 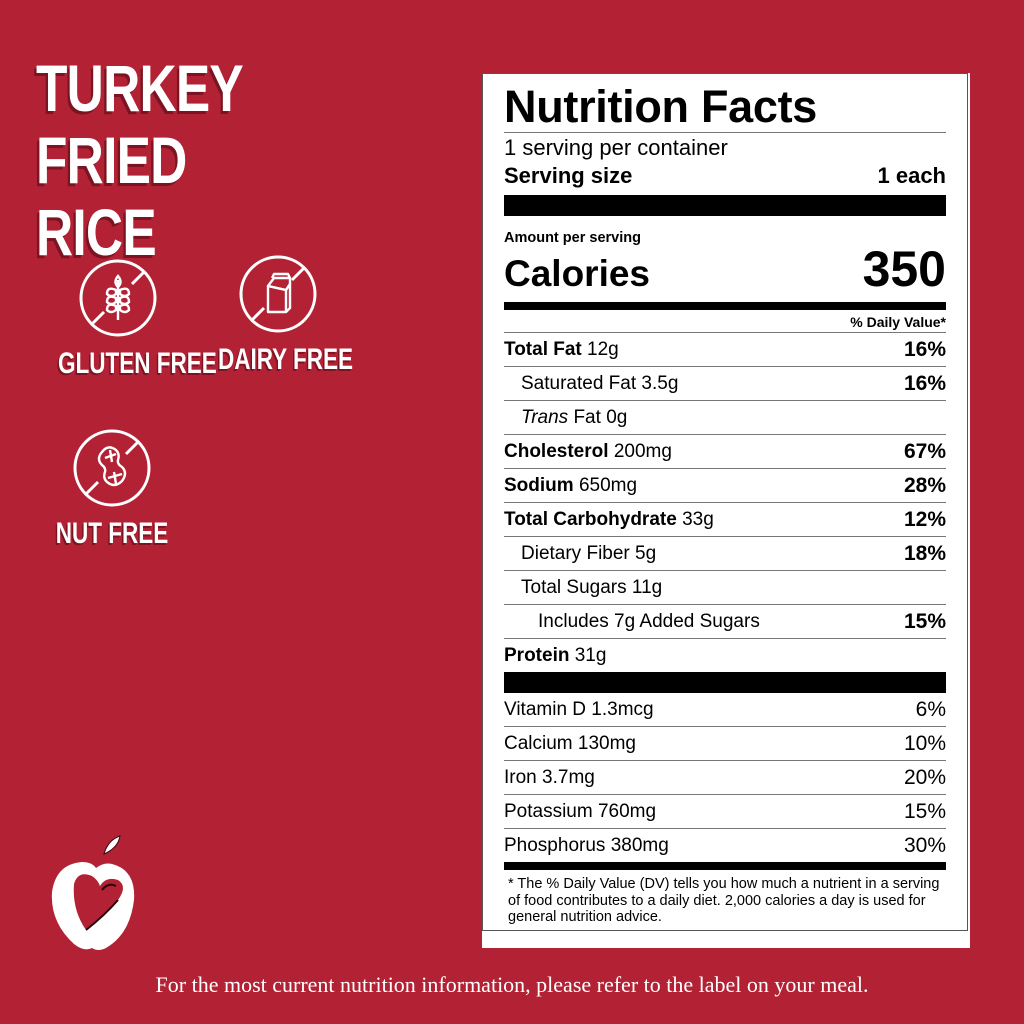 What do you see at coordinates (545, 709) in the screenshot?
I see `vitamin-name: Vitamin D` at bounding box center [545, 709].